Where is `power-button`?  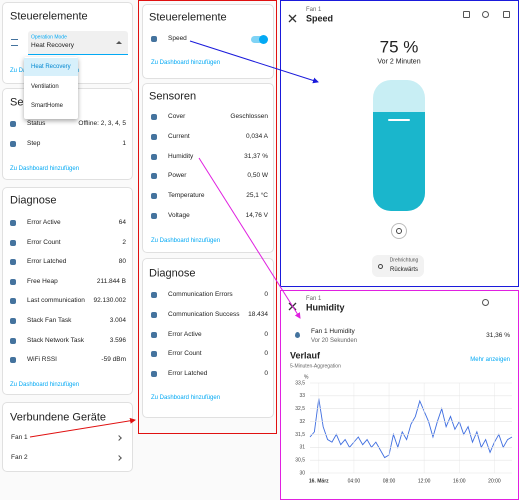
power-button is located at coordinates (399, 231).